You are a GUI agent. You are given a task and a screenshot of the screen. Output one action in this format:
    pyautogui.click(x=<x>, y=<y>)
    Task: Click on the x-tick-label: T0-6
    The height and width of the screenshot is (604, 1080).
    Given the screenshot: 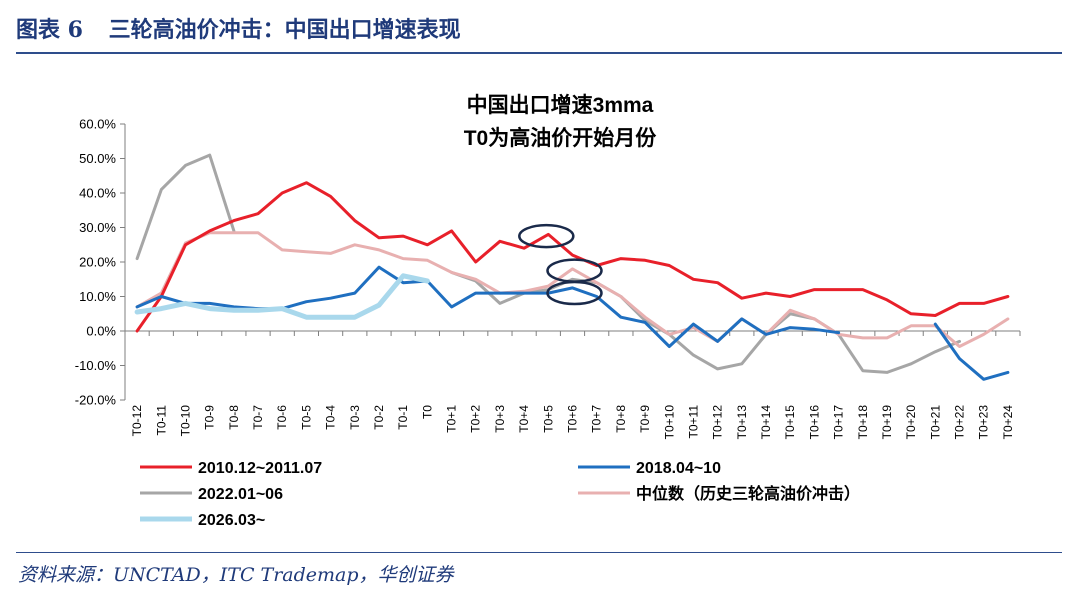 What is the action you would take?
    pyautogui.click(x=282, y=417)
    